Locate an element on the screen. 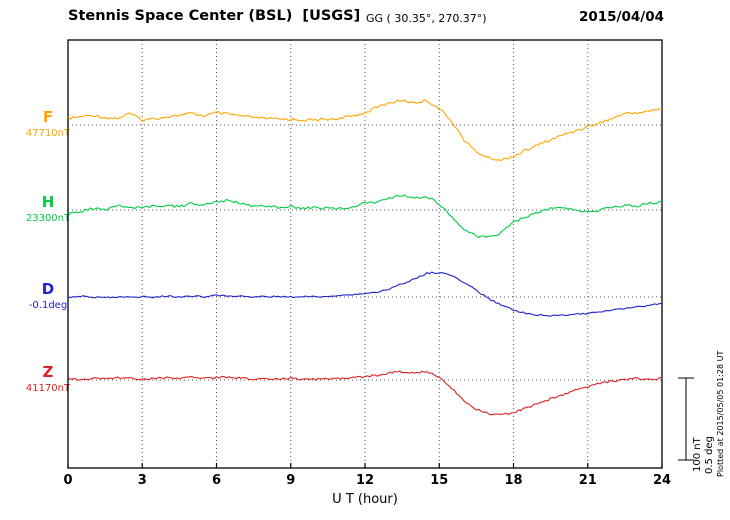  series-baseline-F: 47710nT is located at coordinates (48, 133).